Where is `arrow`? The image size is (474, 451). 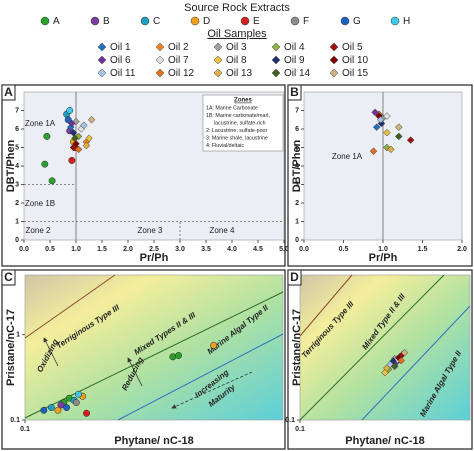 arrow is located at coordinates (135, 372).